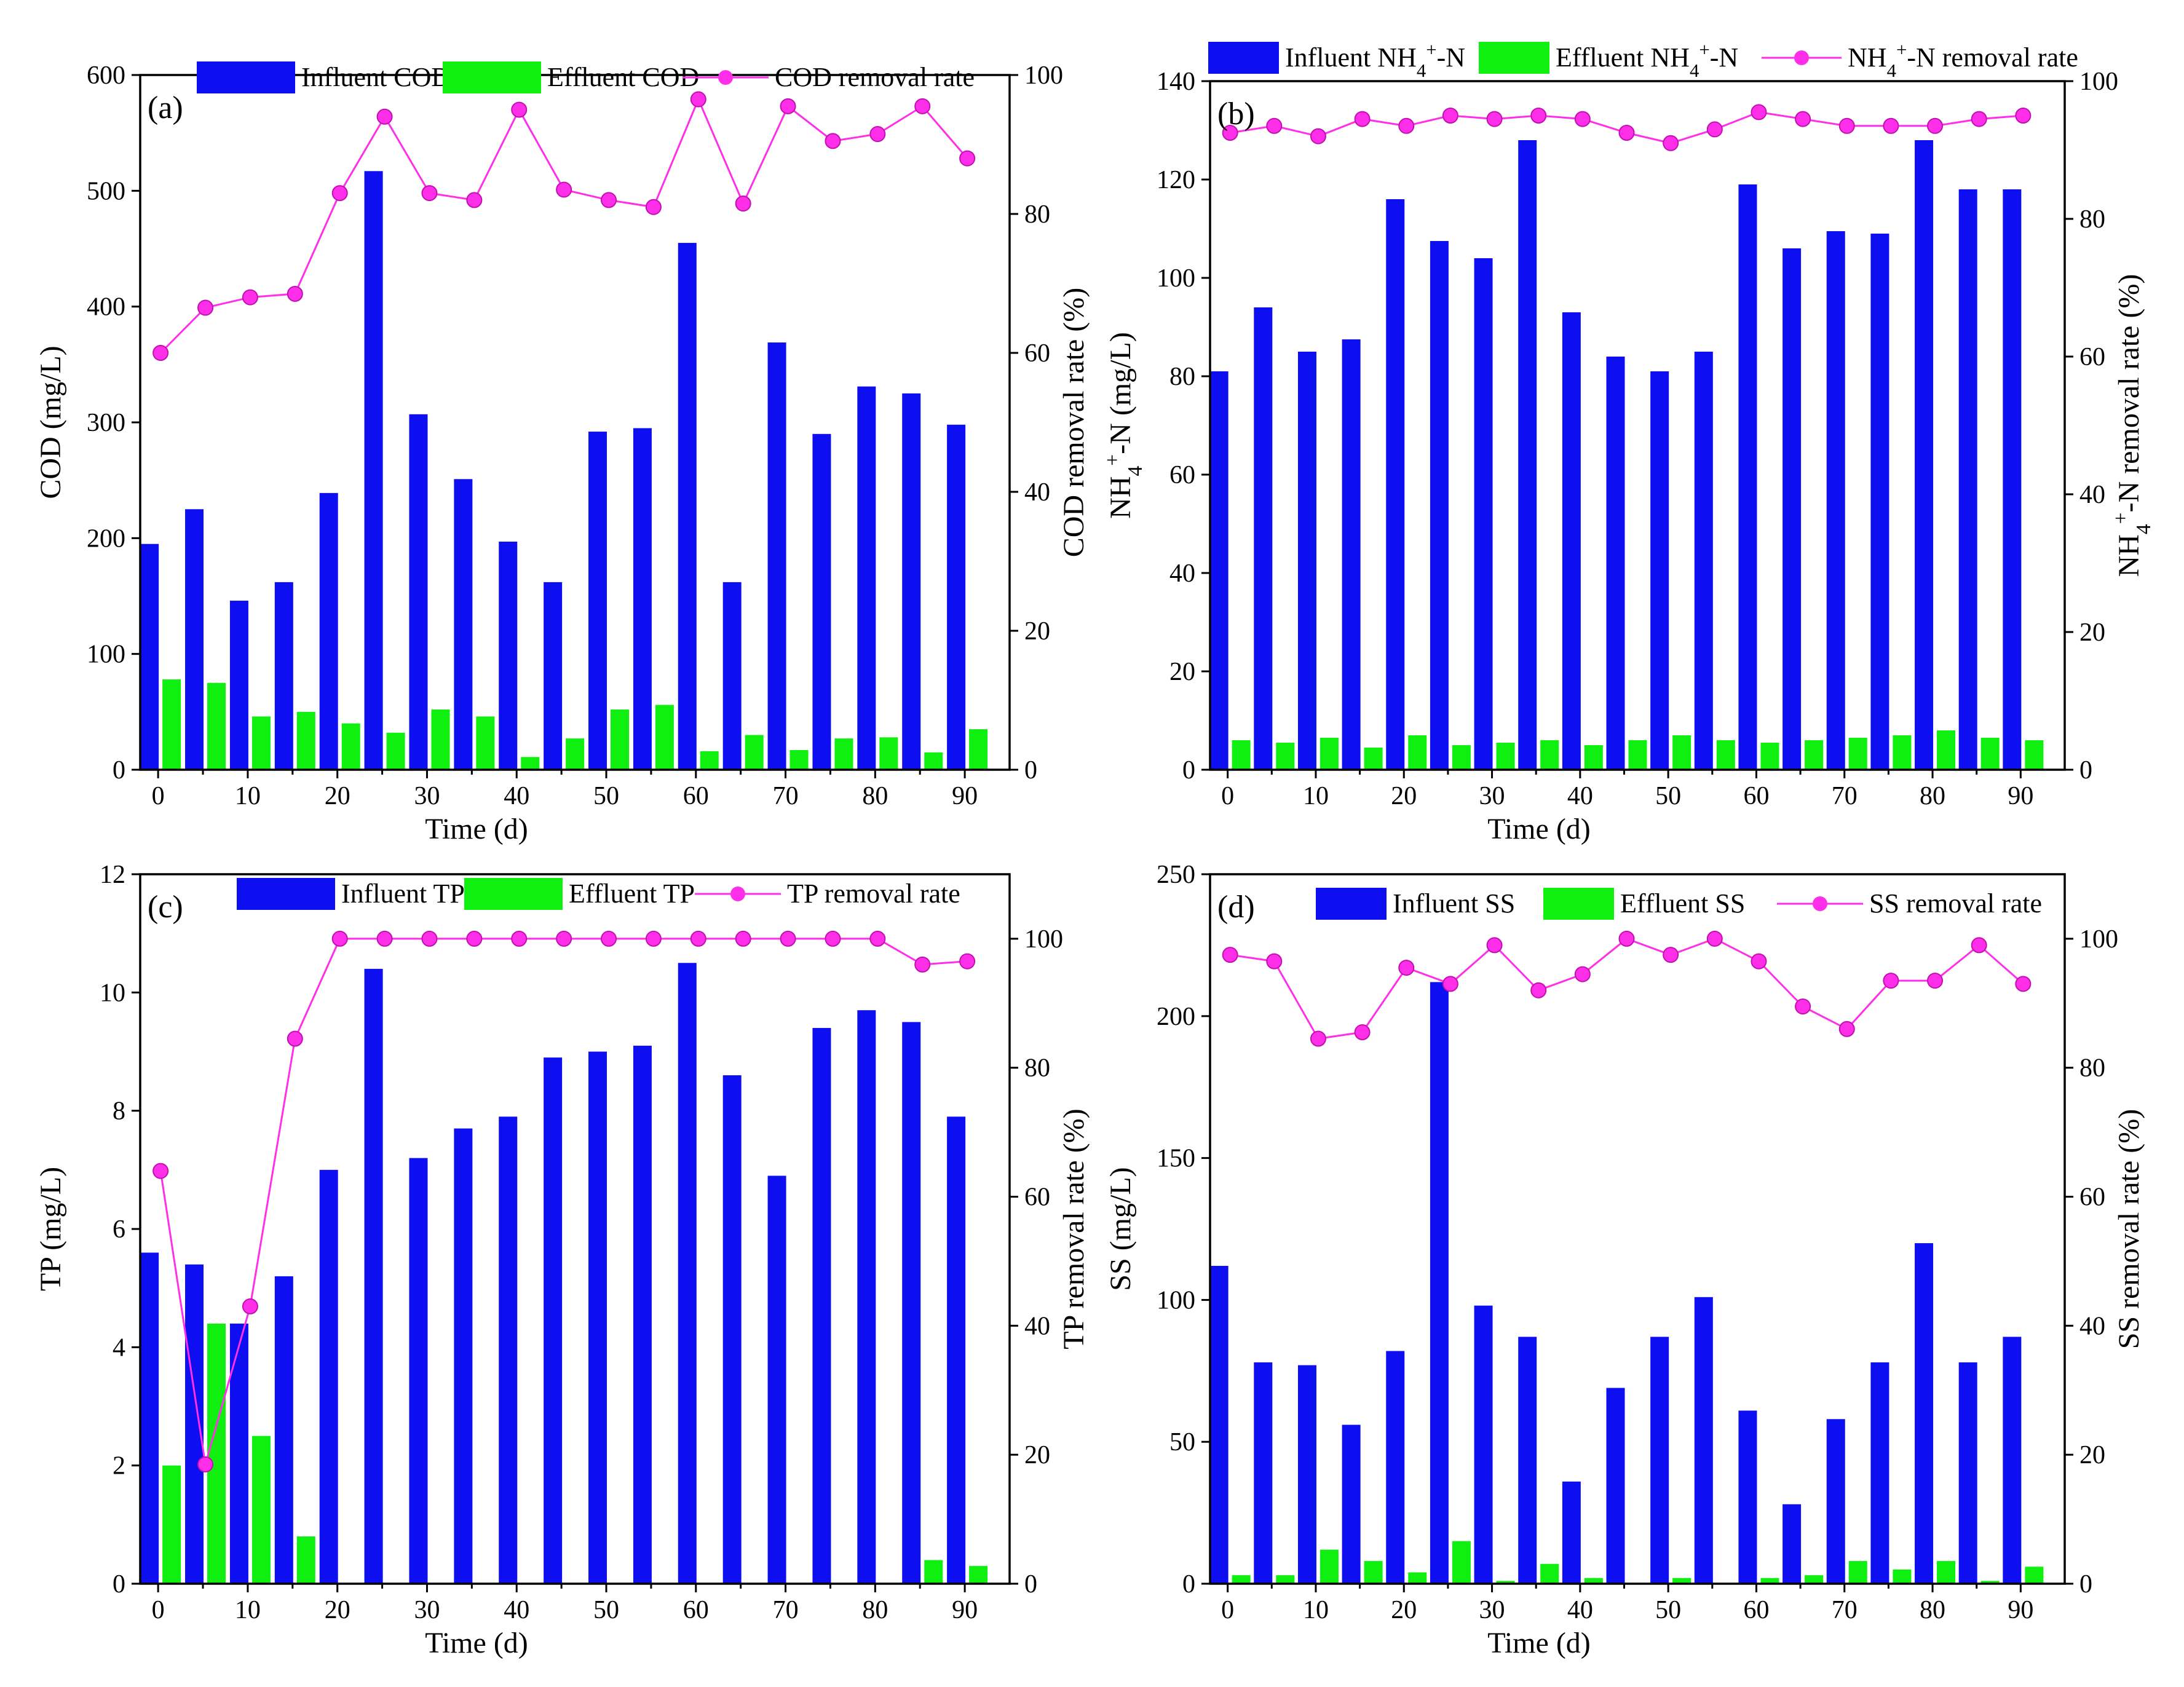 This screenshot has height=1687, width=2184. I want to click on y-axis-label: NH4+-N (mg/L), so click(1124, 425).